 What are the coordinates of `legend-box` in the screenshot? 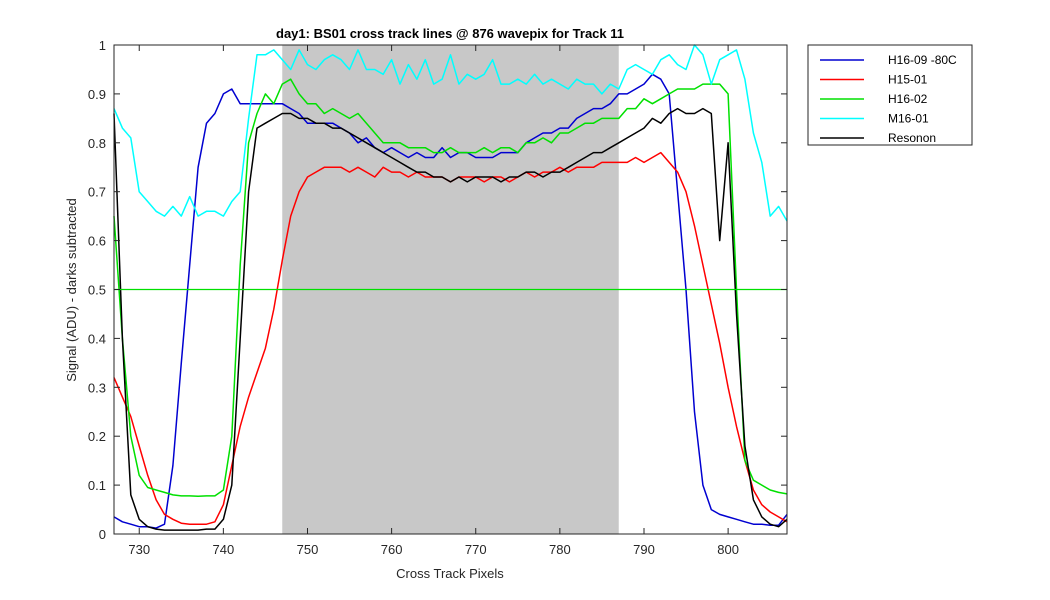 It's located at (890, 95).